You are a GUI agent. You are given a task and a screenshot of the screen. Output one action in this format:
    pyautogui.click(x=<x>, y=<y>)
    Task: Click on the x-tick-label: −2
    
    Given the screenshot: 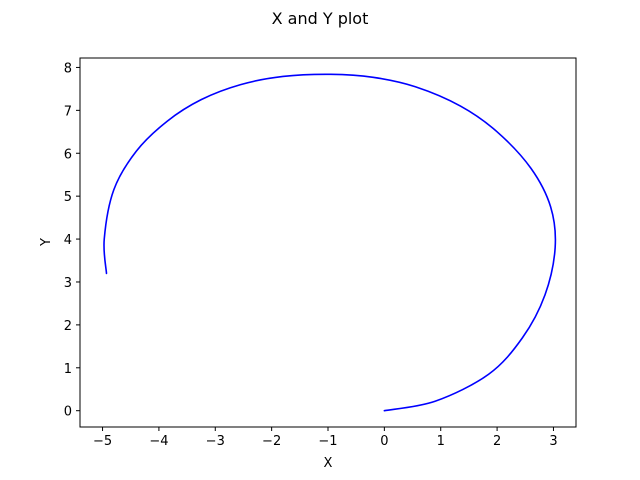 What is the action you would take?
    pyautogui.click(x=271, y=441)
    